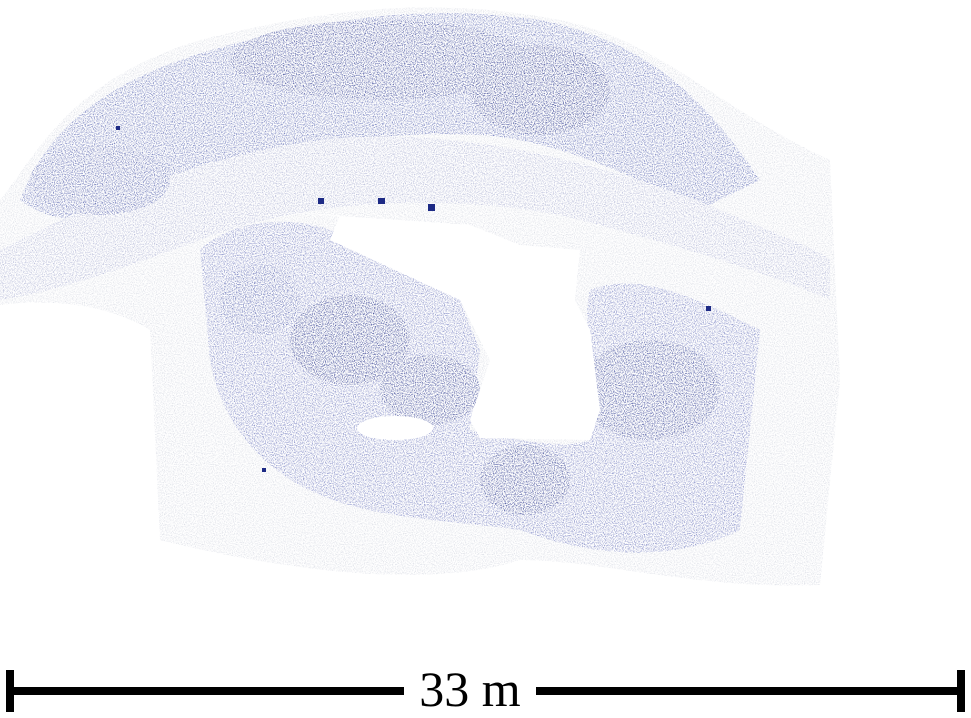 This screenshot has width=971, height=718. Describe the element at coordinates (10, 691) in the screenshot. I see `scale-bar-left-tick` at that location.